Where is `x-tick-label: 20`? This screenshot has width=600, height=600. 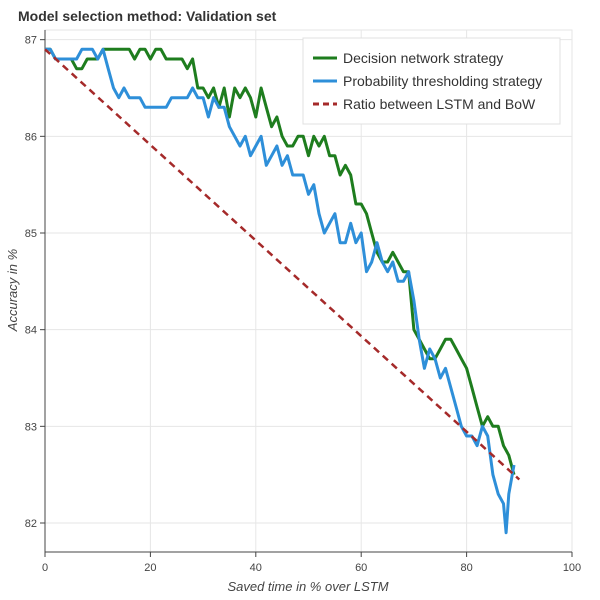
x-tick-label: 20 is located at coordinates (150, 568).